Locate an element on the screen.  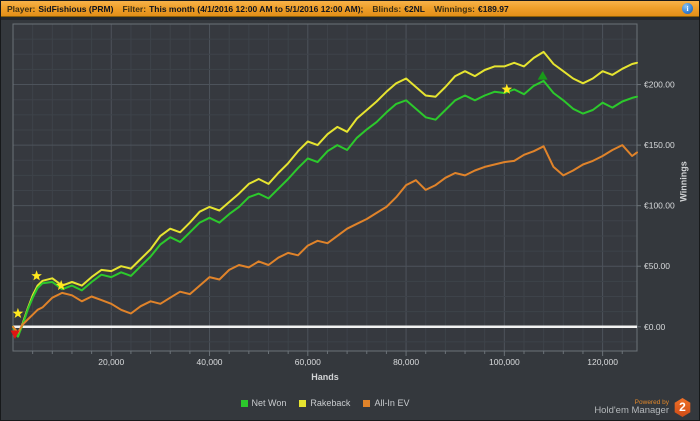
player-value: SidFishious (PRM) is located at coordinates (76, 8).